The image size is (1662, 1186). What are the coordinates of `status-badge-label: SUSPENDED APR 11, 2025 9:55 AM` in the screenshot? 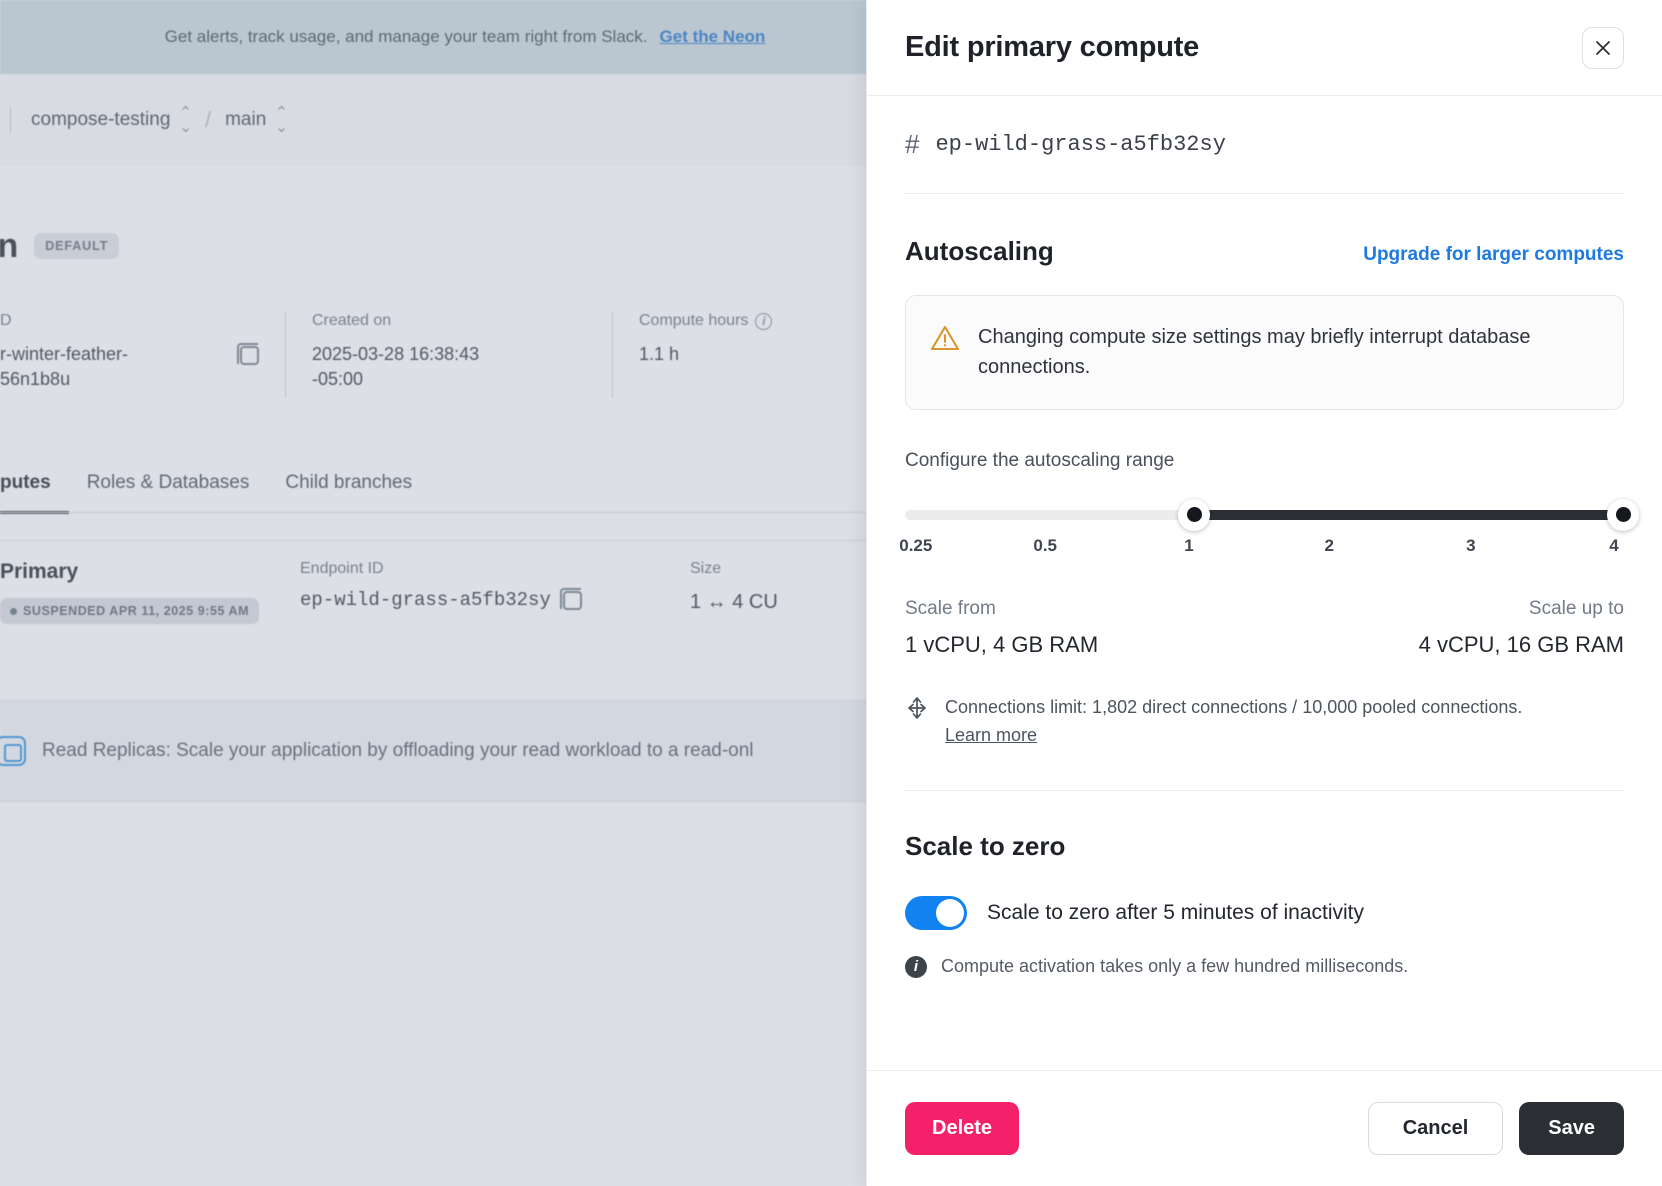 It's located at (136, 611).